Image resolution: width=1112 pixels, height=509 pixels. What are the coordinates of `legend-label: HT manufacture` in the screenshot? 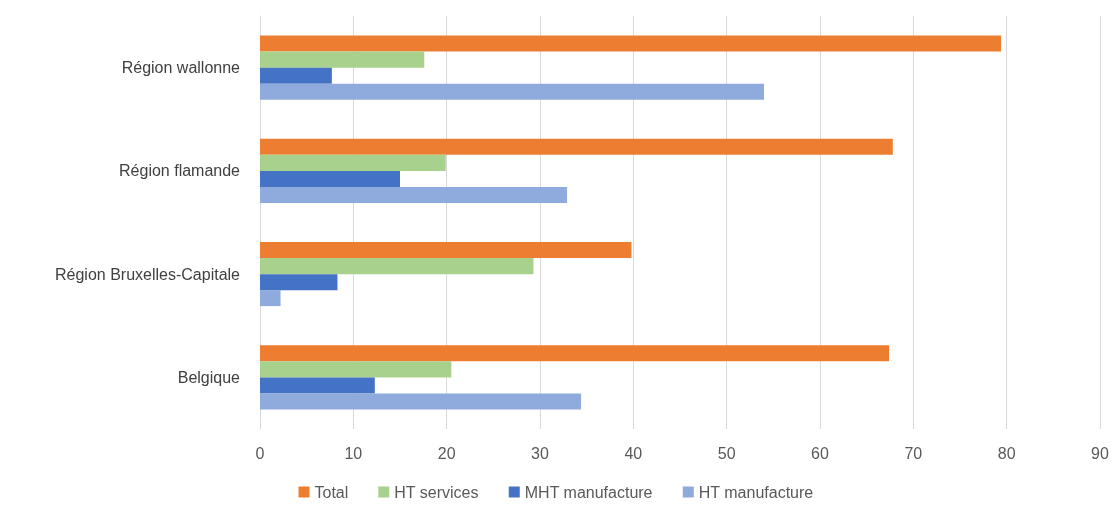 It's located at (756, 492).